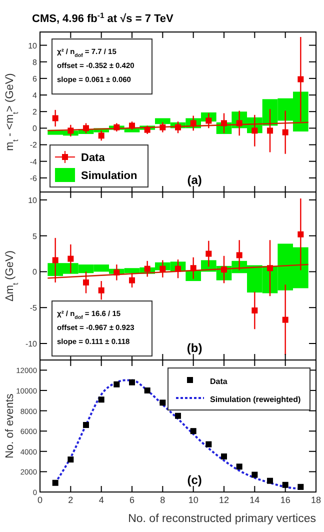  What do you see at coordinates (34, 308) in the screenshot?
I see `y-tick-label: -5` at bounding box center [34, 308].